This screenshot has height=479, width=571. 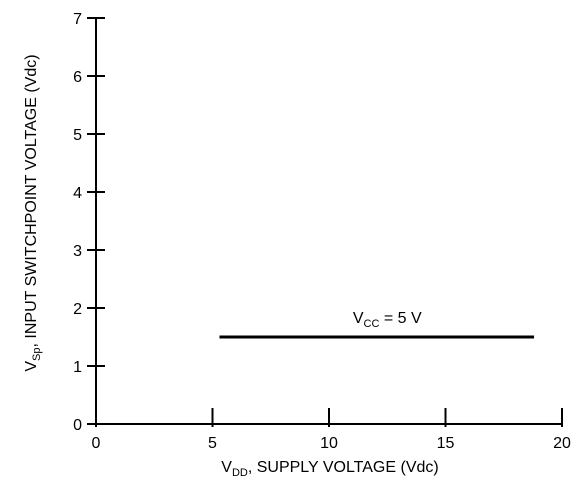 I want to click on y-tick-label: 3, so click(x=77, y=251).